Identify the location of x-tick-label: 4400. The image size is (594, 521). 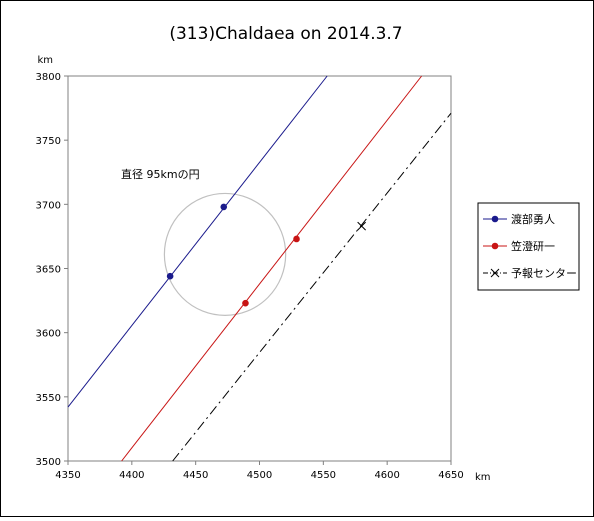
(131, 475).